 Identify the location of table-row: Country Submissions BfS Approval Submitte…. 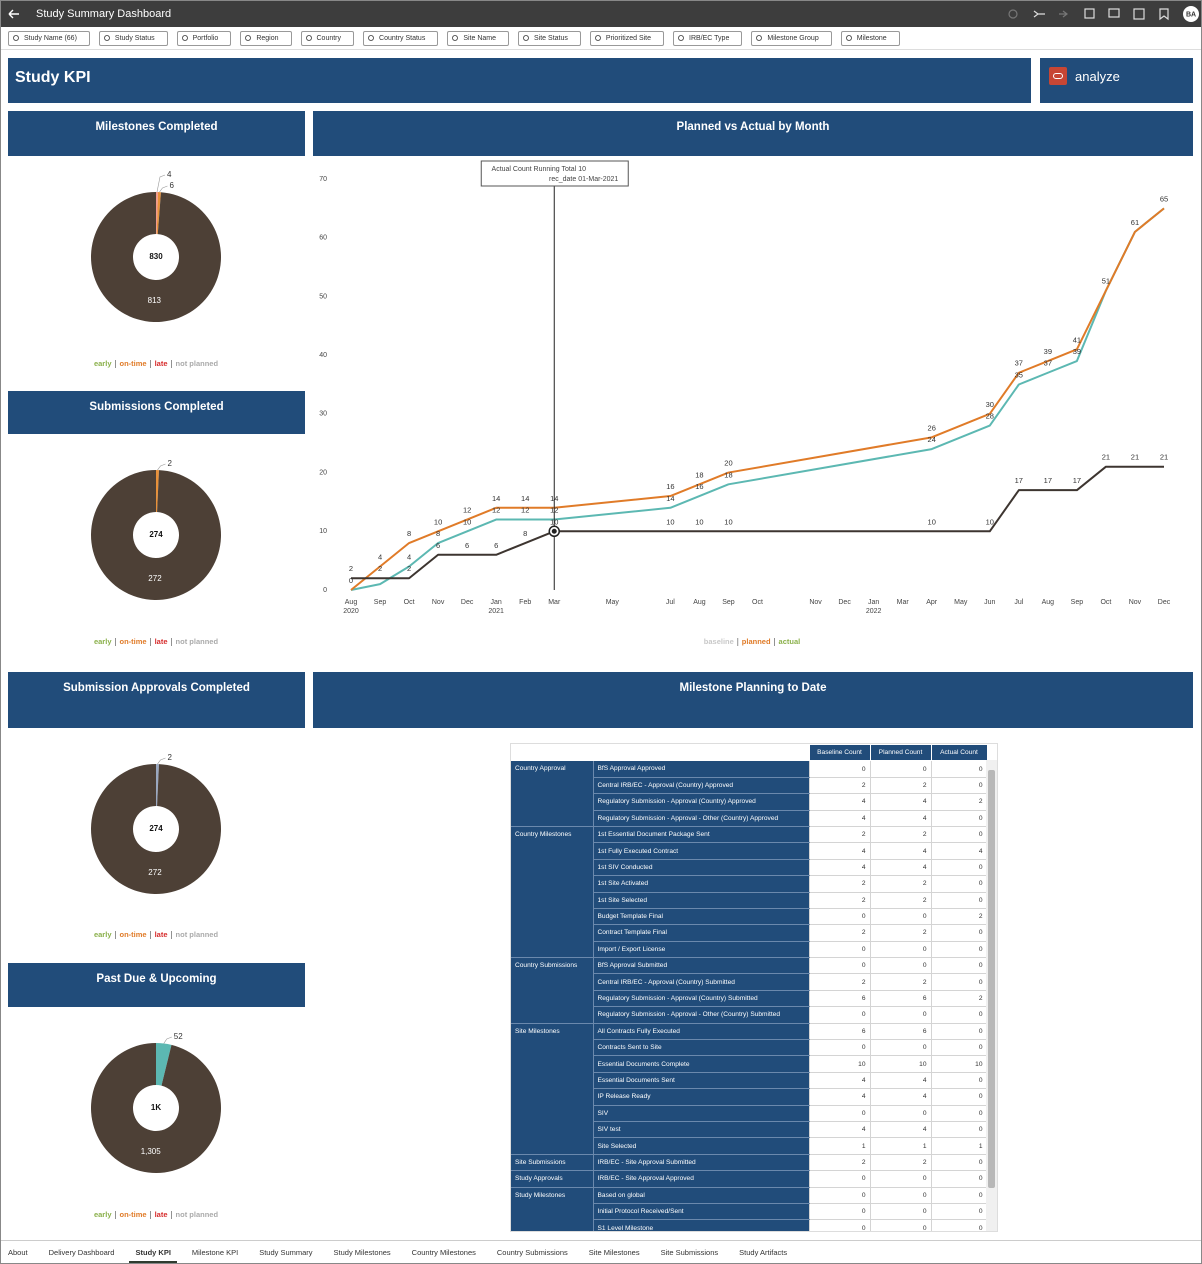
(749, 990).